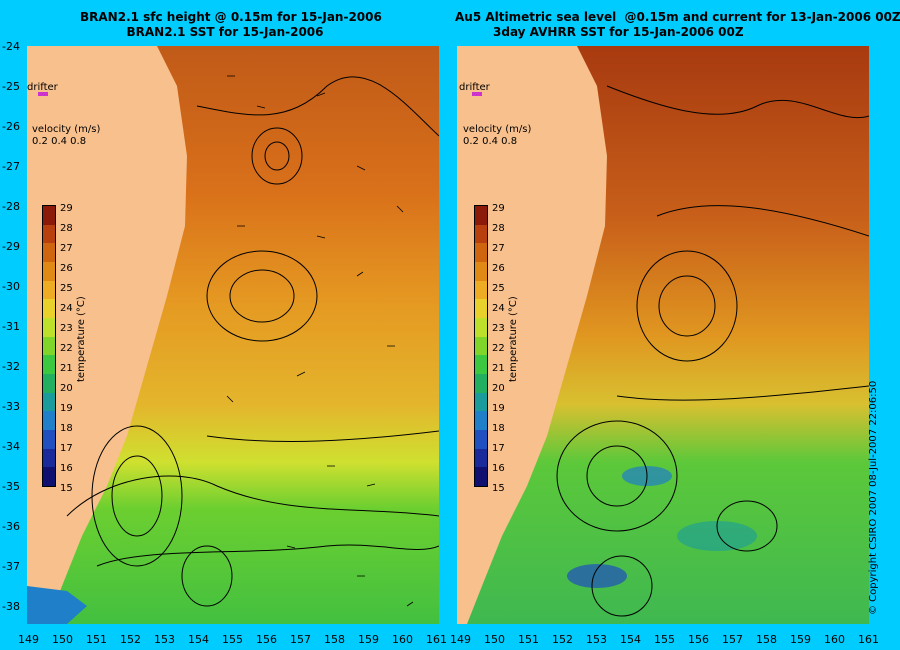  What do you see at coordinates (498, 488) in the screenshot?
I see `colorbar-label: 15` at bounding box center [498, 488].